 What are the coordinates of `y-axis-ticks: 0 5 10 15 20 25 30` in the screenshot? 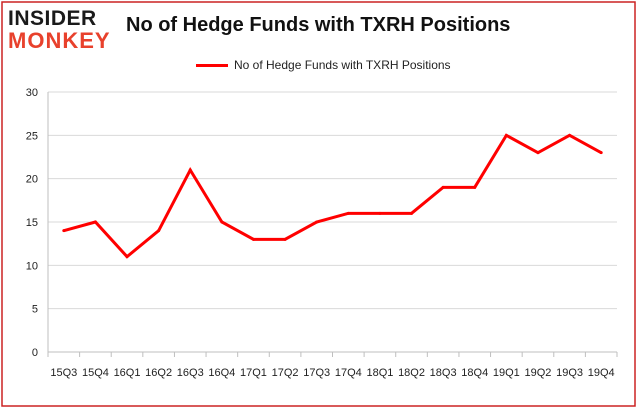 It's located at (32, 223).